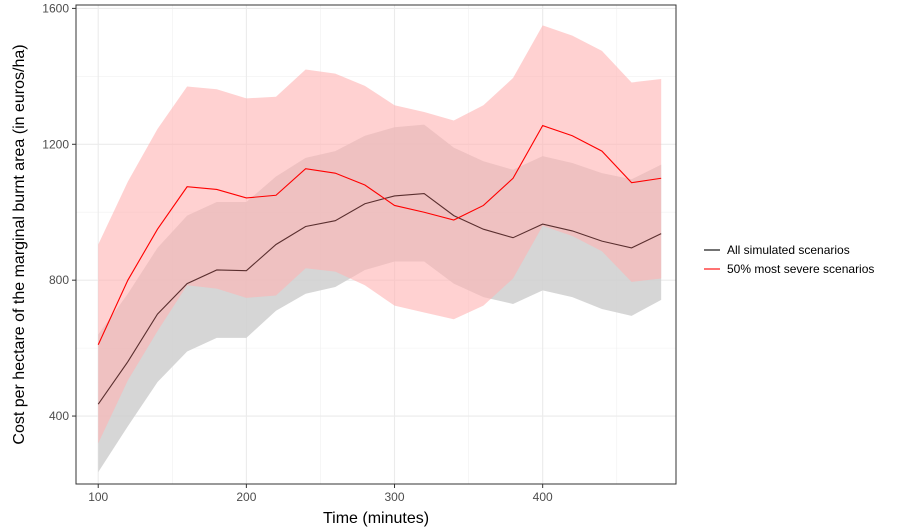 The height and width of the screenshot is (531, 906). Describe the element at coordinates (59, 280) in the screenshot. I see `y-tick-label: 800` at that location.